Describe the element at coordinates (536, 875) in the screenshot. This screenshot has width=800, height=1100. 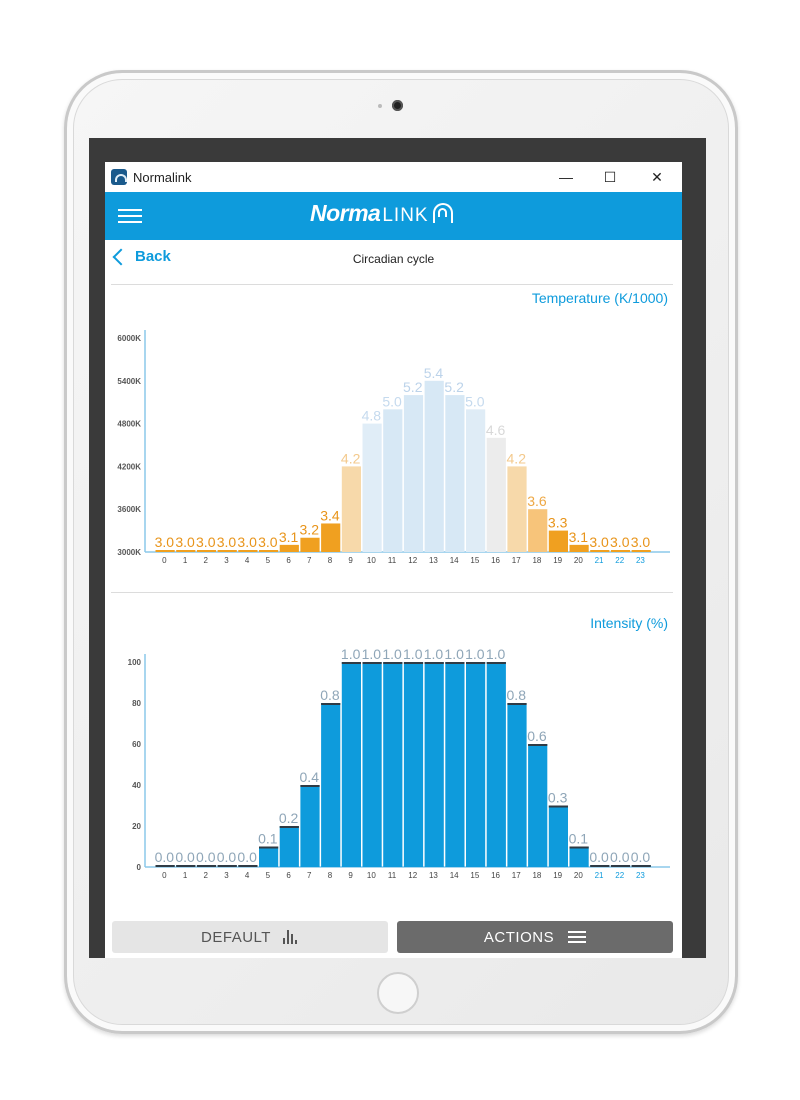
I see `x-tick-label: 18` at that location.